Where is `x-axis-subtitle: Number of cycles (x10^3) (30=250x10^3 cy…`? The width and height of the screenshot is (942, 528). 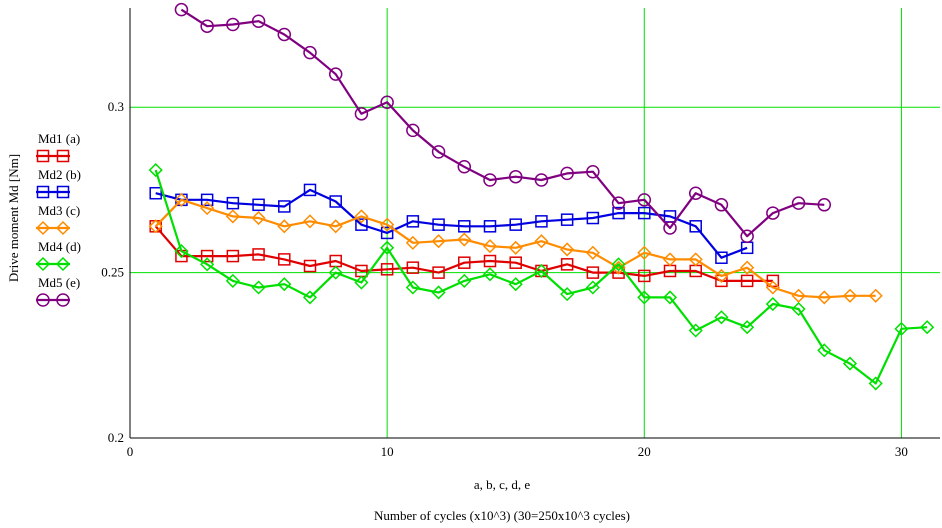
x-axis-subtitle: Number of cycles (x10^3) (30=250x10^3 cy… is located at coordinates (502, 515).